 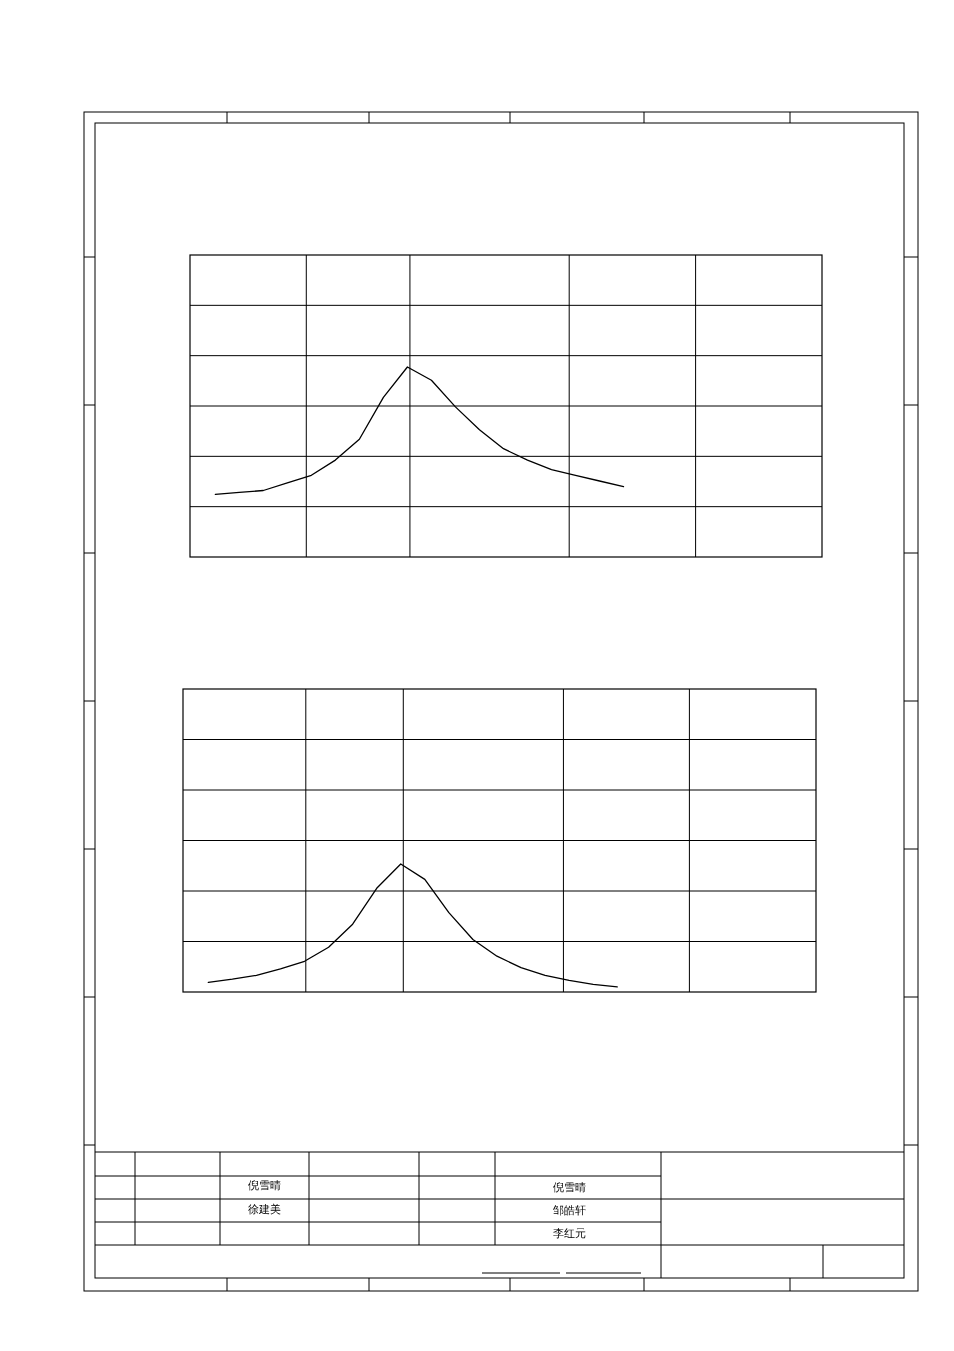 What do you see at coordinates (264, 1209) in the screenshot?
I see `text: 徐建美` at bounding box center [264, 1209].